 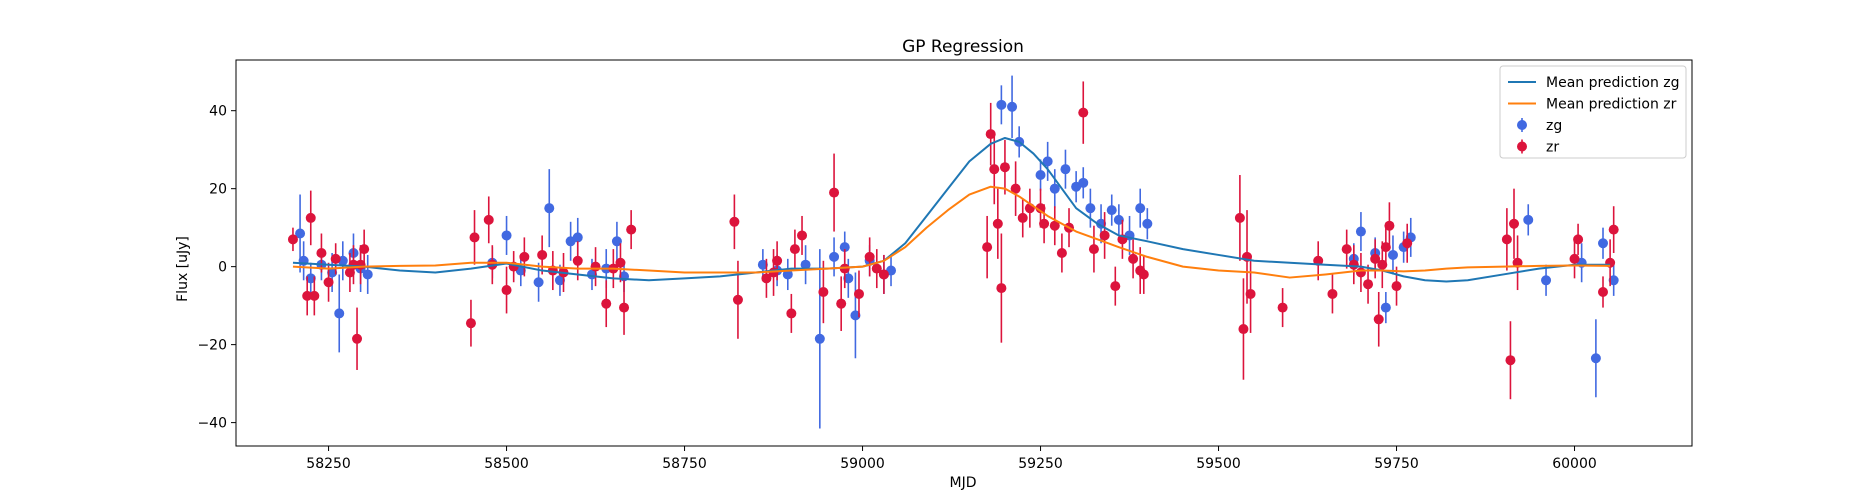 What do you see at coordinates (506, 464) in the screenshot?
I see `x-tick-label: 58500` at bounding box center [506, 464].